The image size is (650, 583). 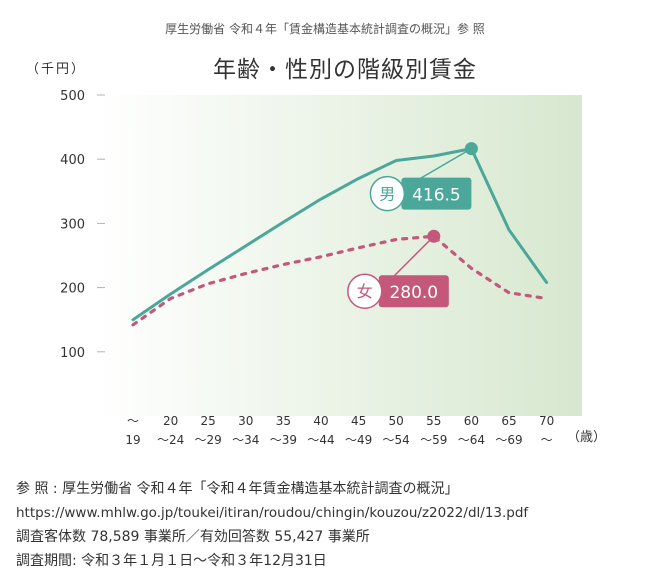 I want to click on x-tick-label-top: 30, so click(x=245, y=421).